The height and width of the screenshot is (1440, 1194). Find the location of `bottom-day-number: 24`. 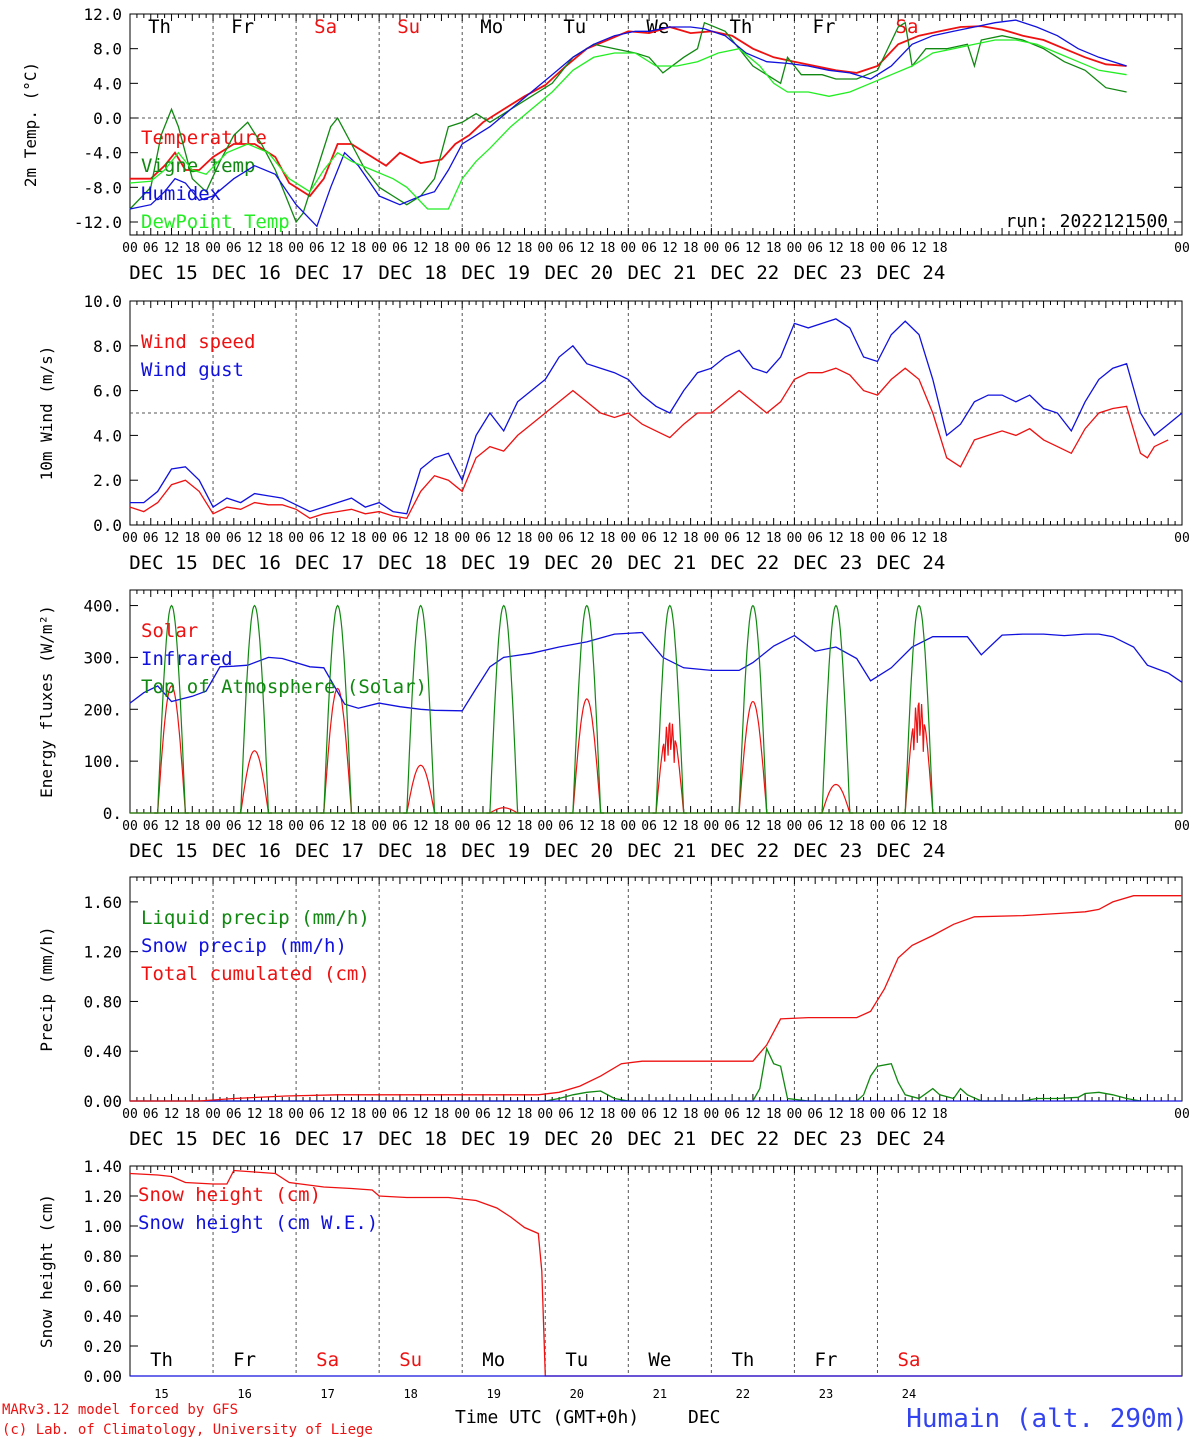

bottom-day-number: 24 is located at coordinates (909, 1394).